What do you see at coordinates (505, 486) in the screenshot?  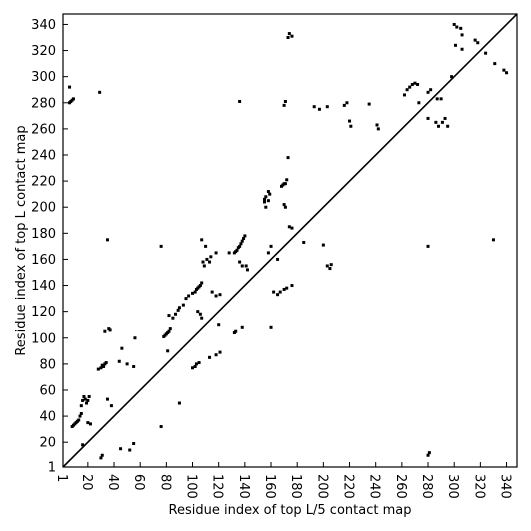 I see `x-tick-label: 340` at bounding box center [505, 486].